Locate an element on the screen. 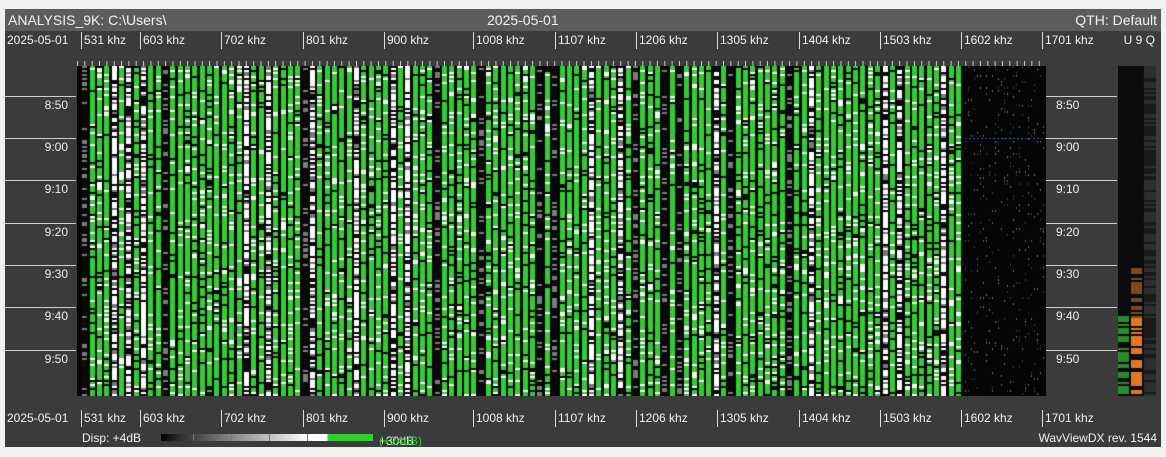 The width and height of the screenshot is (1166, 457). time-label-910-right: 9:10 is located at coordinates (1068, 189).